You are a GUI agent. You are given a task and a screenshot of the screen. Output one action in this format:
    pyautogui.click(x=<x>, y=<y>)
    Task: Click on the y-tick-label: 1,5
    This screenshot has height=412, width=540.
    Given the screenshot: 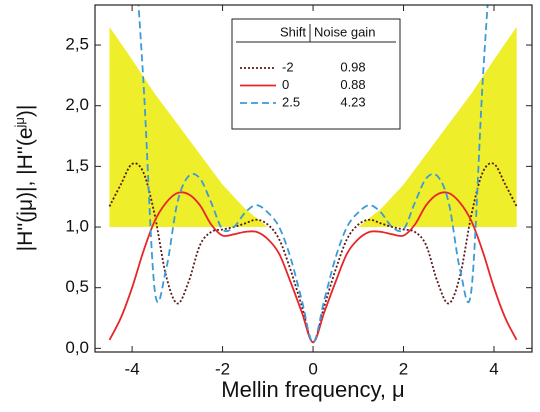 What is the action you would take?
    pyautogui.click(x=77, y=165)
    